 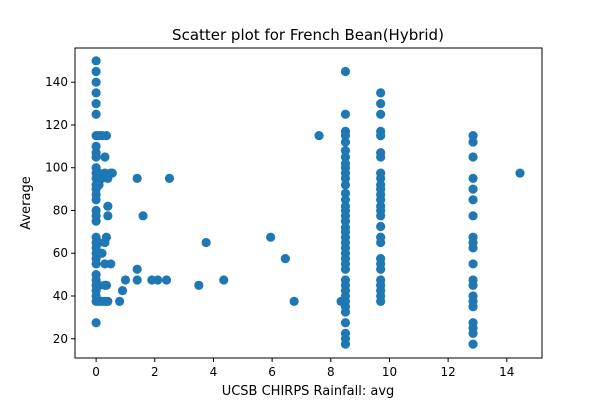 What do you see at coordinates (308, 391) in the screenshot?
I see `x-axis-title: UCSB CHIRPS Rainfall: avg` at bounding box center [308, 391].